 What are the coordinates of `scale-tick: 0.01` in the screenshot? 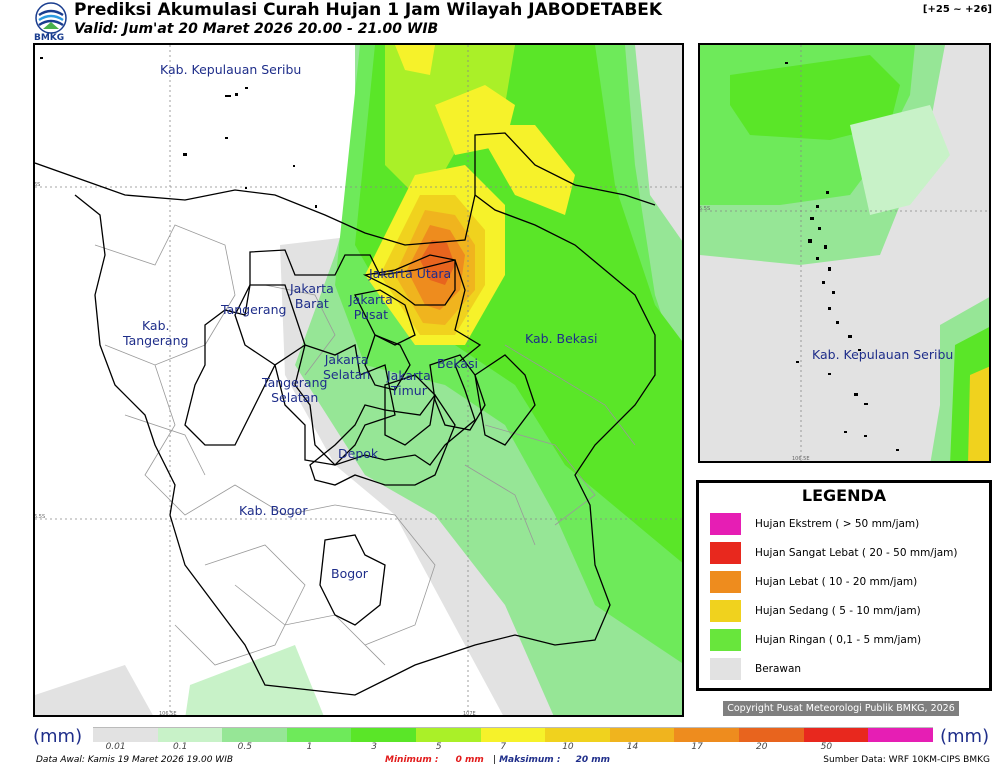 It's located at (115, 747).